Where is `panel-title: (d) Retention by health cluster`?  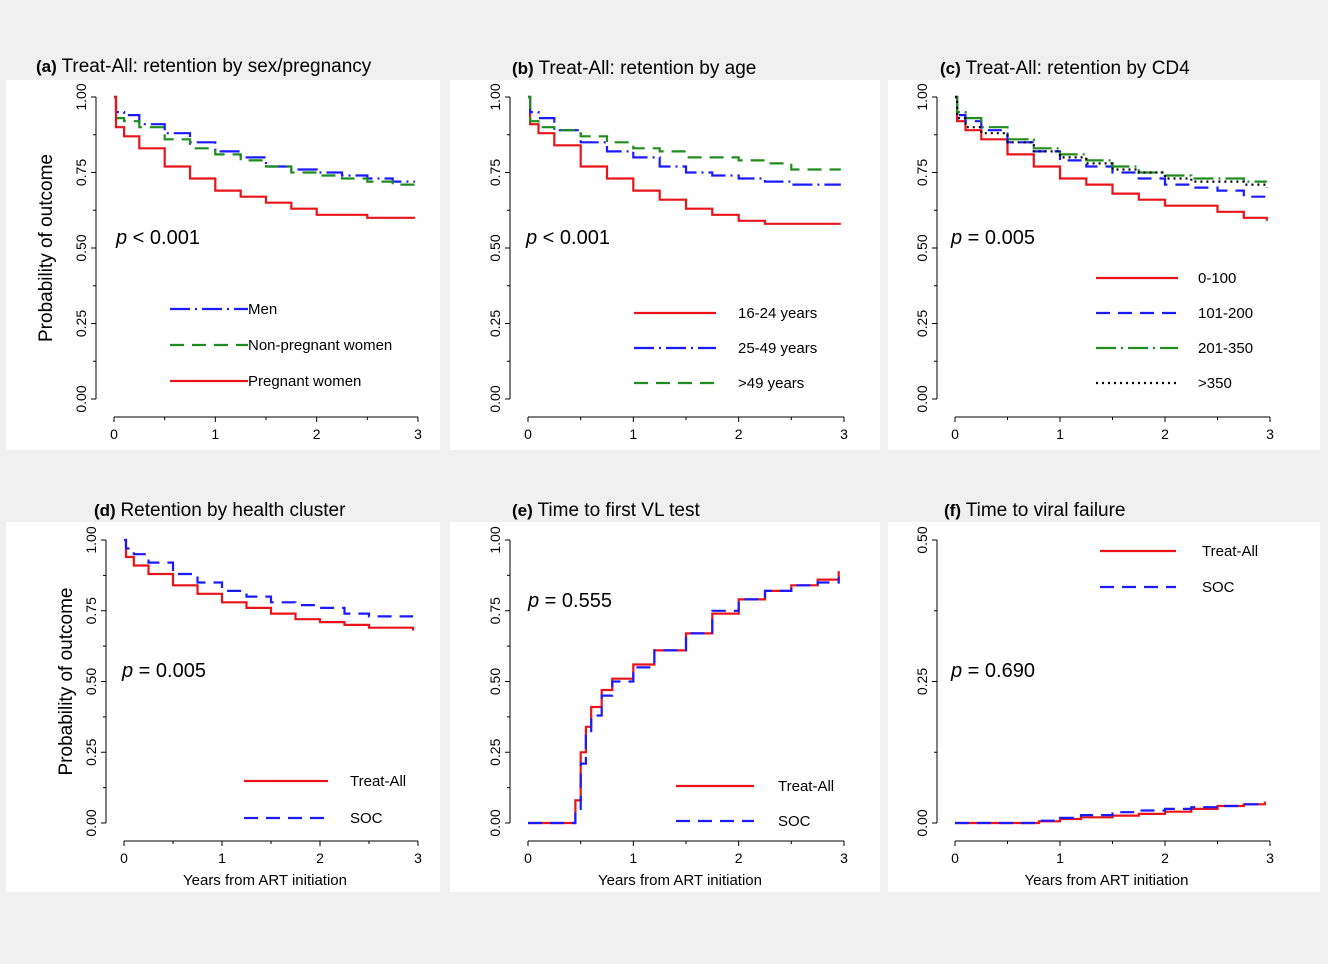 panel-title: (d) Retention by health cluster is located at coordinates (220, 510).